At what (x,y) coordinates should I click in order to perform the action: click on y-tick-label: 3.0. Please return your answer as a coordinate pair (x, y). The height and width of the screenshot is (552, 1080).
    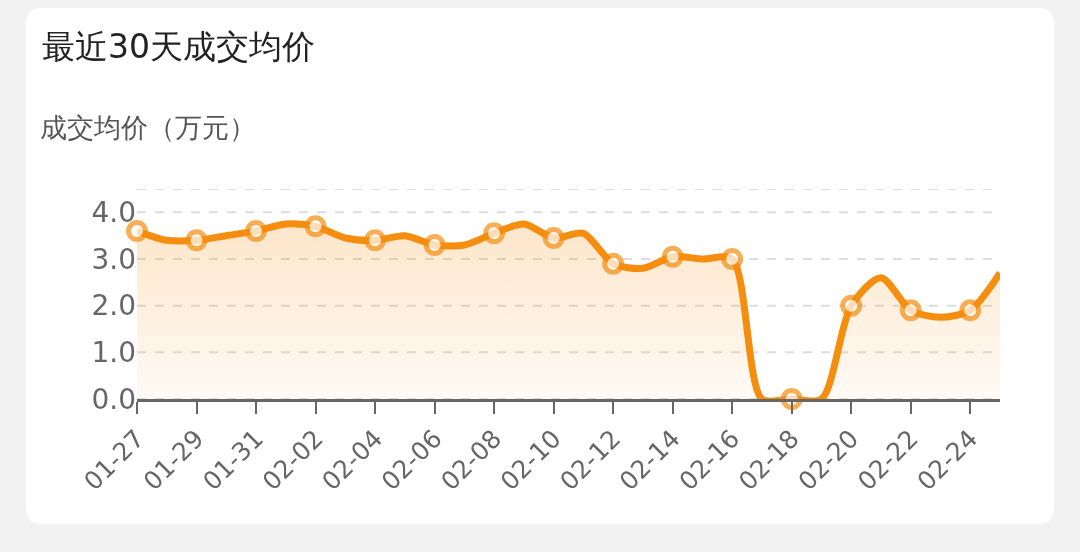
    Looking at the image, I should click on (113, 259).